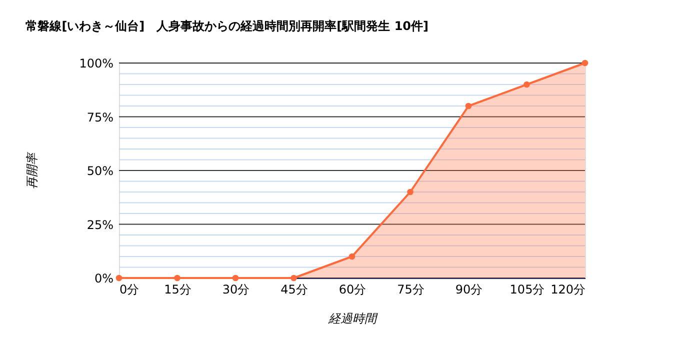 The width and height of the screenshot is (700, 350). I want to click on y-axis-title: 再開率, so click(32, 170).